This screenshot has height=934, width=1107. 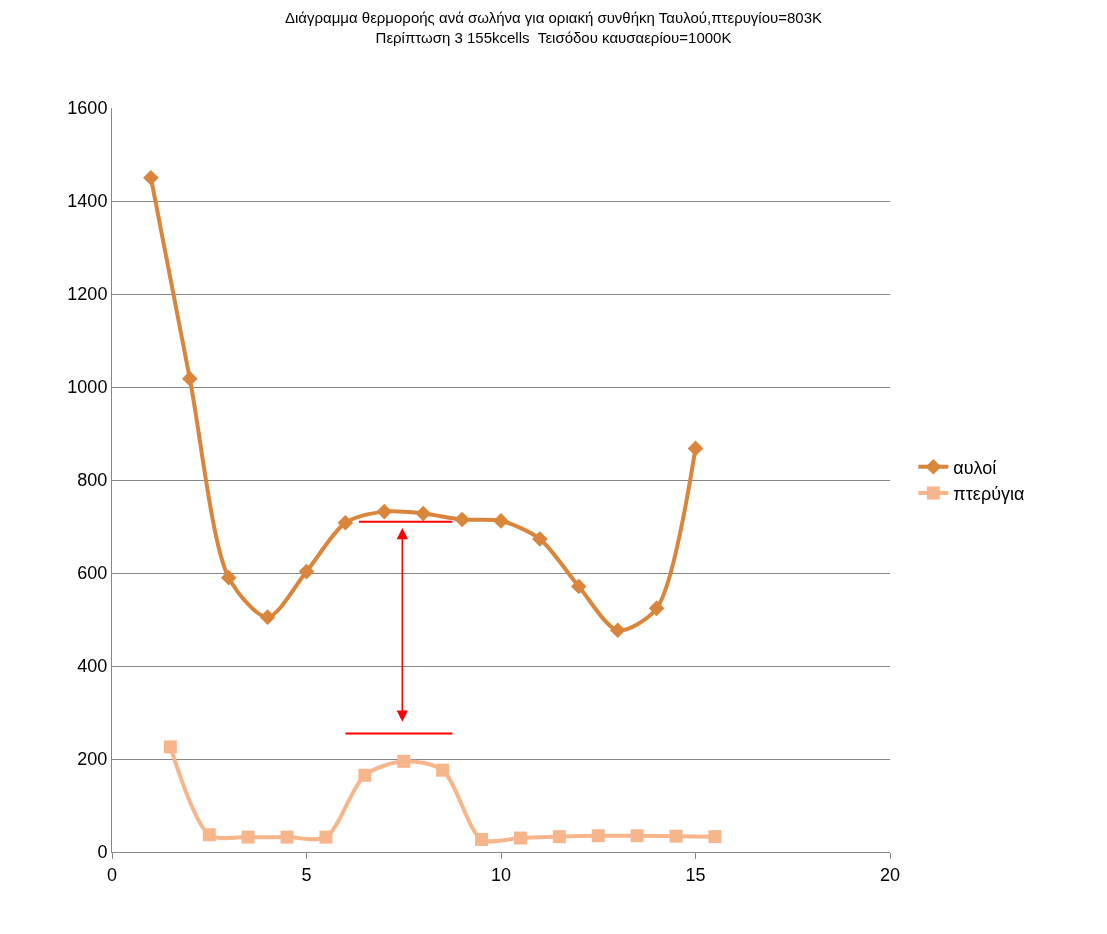 I want to click on y-tick-label: 600, so click(x=92, y=573).